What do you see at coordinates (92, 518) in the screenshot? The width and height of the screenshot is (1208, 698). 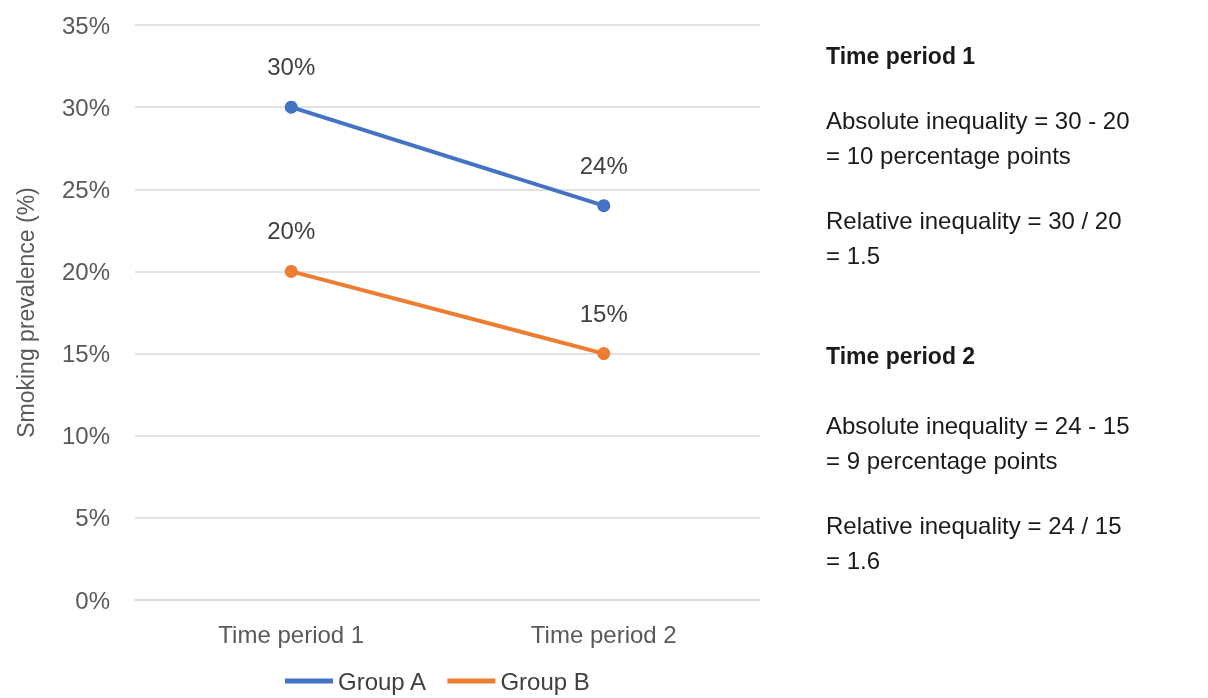 I see `y-tick-label: 5%` at bounding box center [92, 518].